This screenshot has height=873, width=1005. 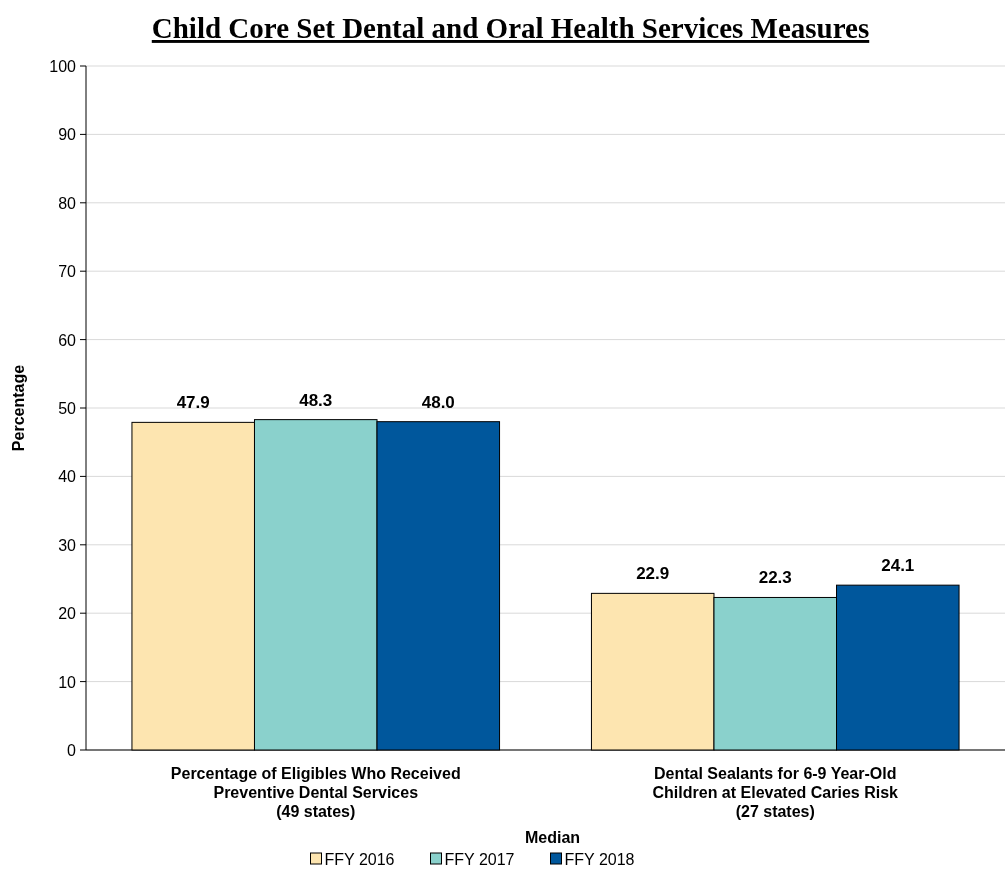 I want to click on y-tick-label: 100, so click(x=63, y=66).